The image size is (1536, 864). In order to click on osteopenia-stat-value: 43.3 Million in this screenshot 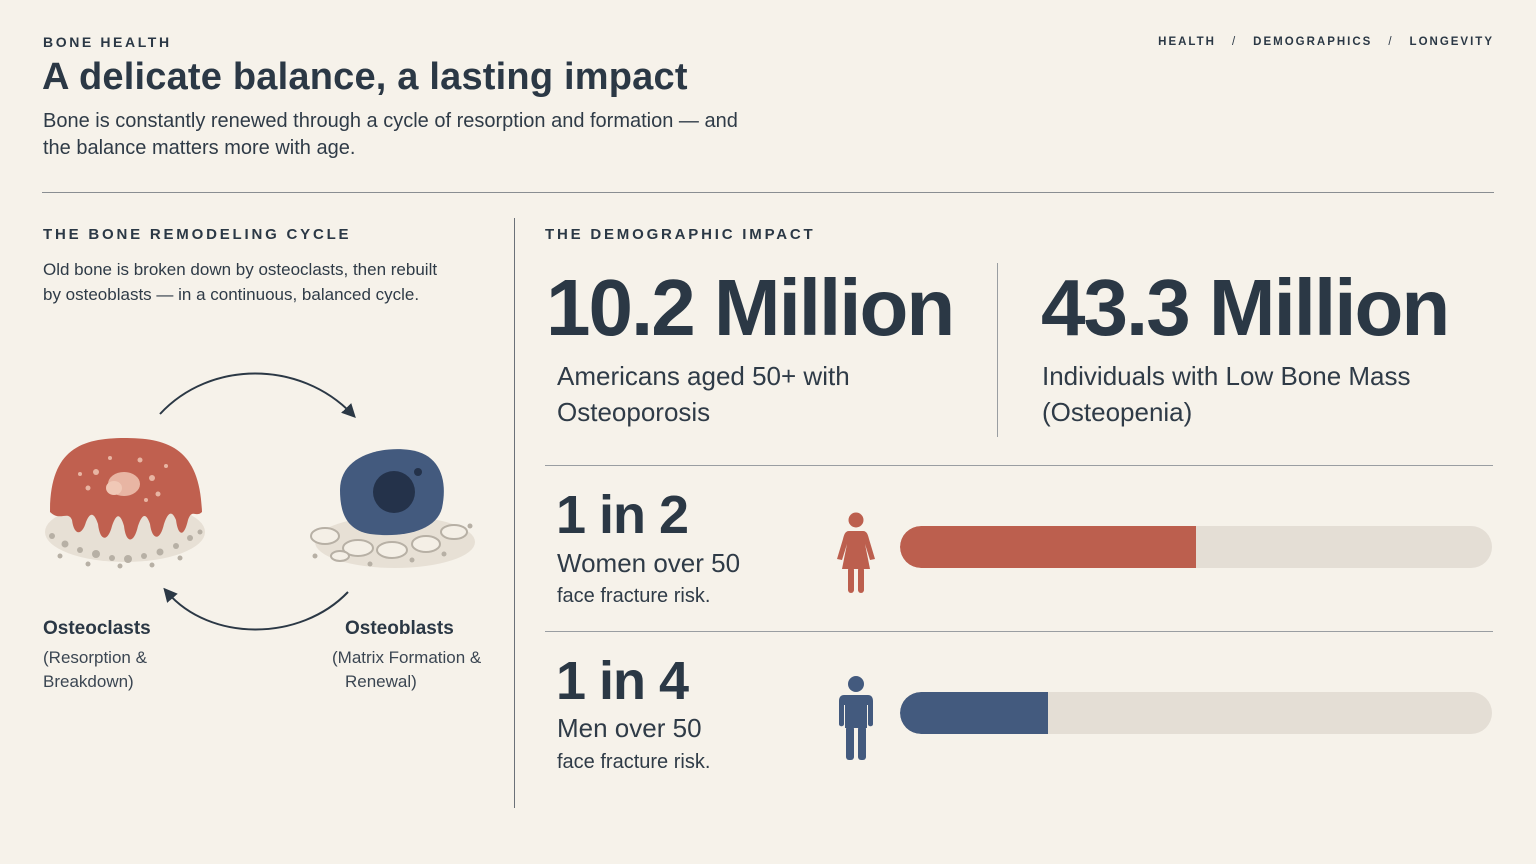, I will do `click(1245, 307)`.